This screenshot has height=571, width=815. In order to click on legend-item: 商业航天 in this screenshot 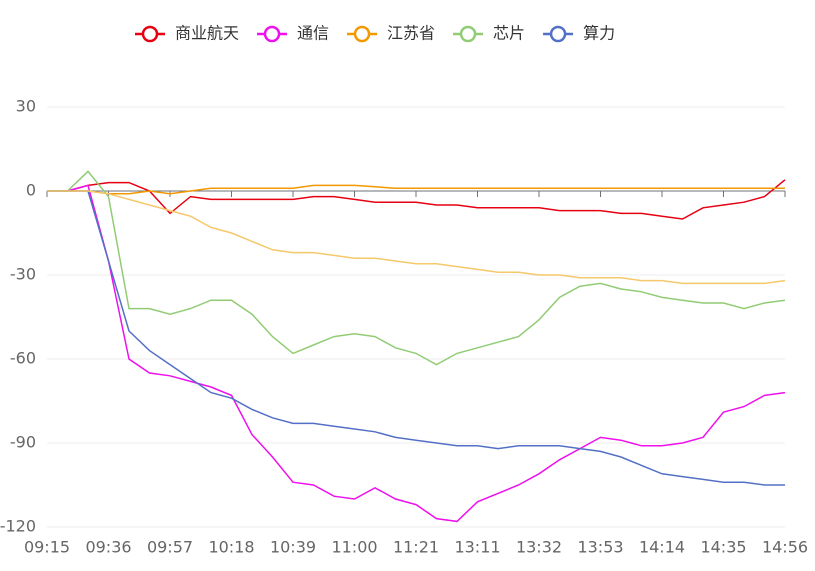, I will do `click(187, 33)`.